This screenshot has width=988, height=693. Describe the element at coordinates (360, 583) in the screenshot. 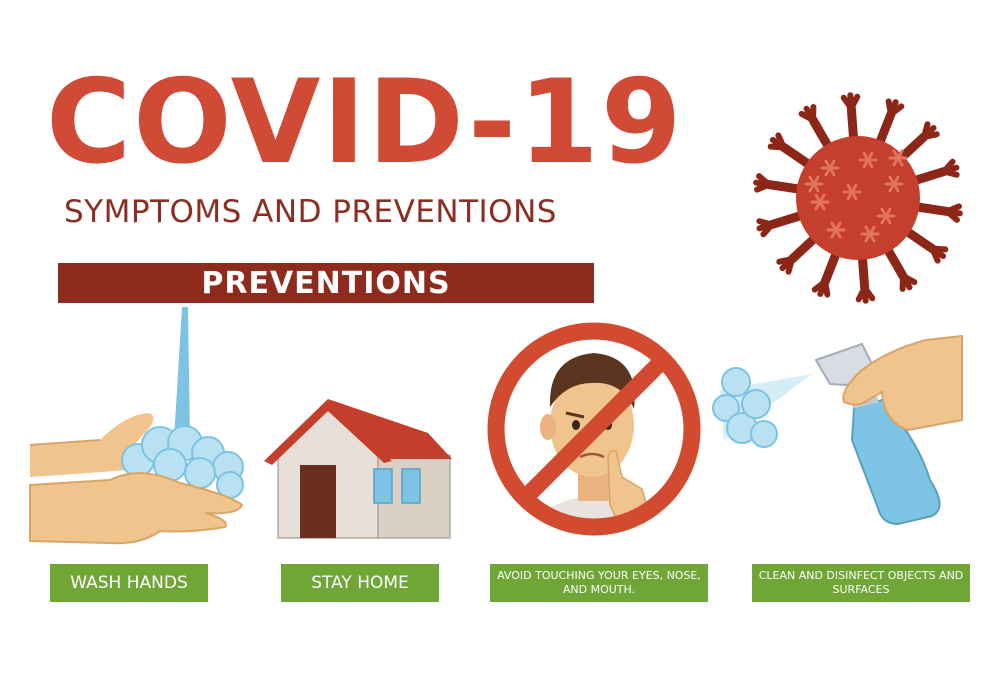

I see `label-stay-home: STAY HOME` at that location.